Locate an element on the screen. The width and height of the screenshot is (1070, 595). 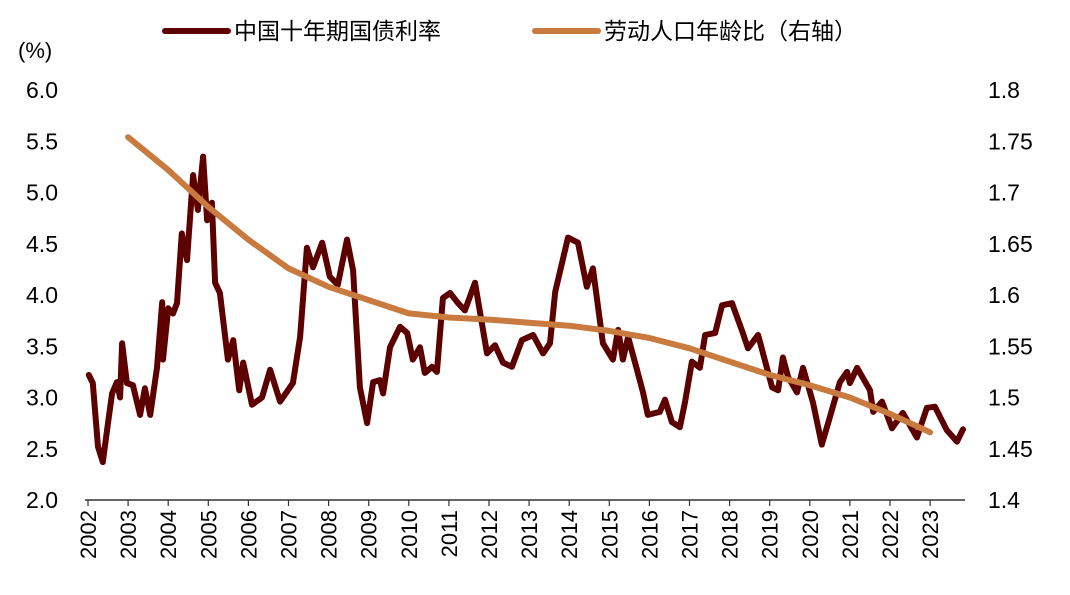
x-tick-label: 2017 is located at coordinates (690, 534).